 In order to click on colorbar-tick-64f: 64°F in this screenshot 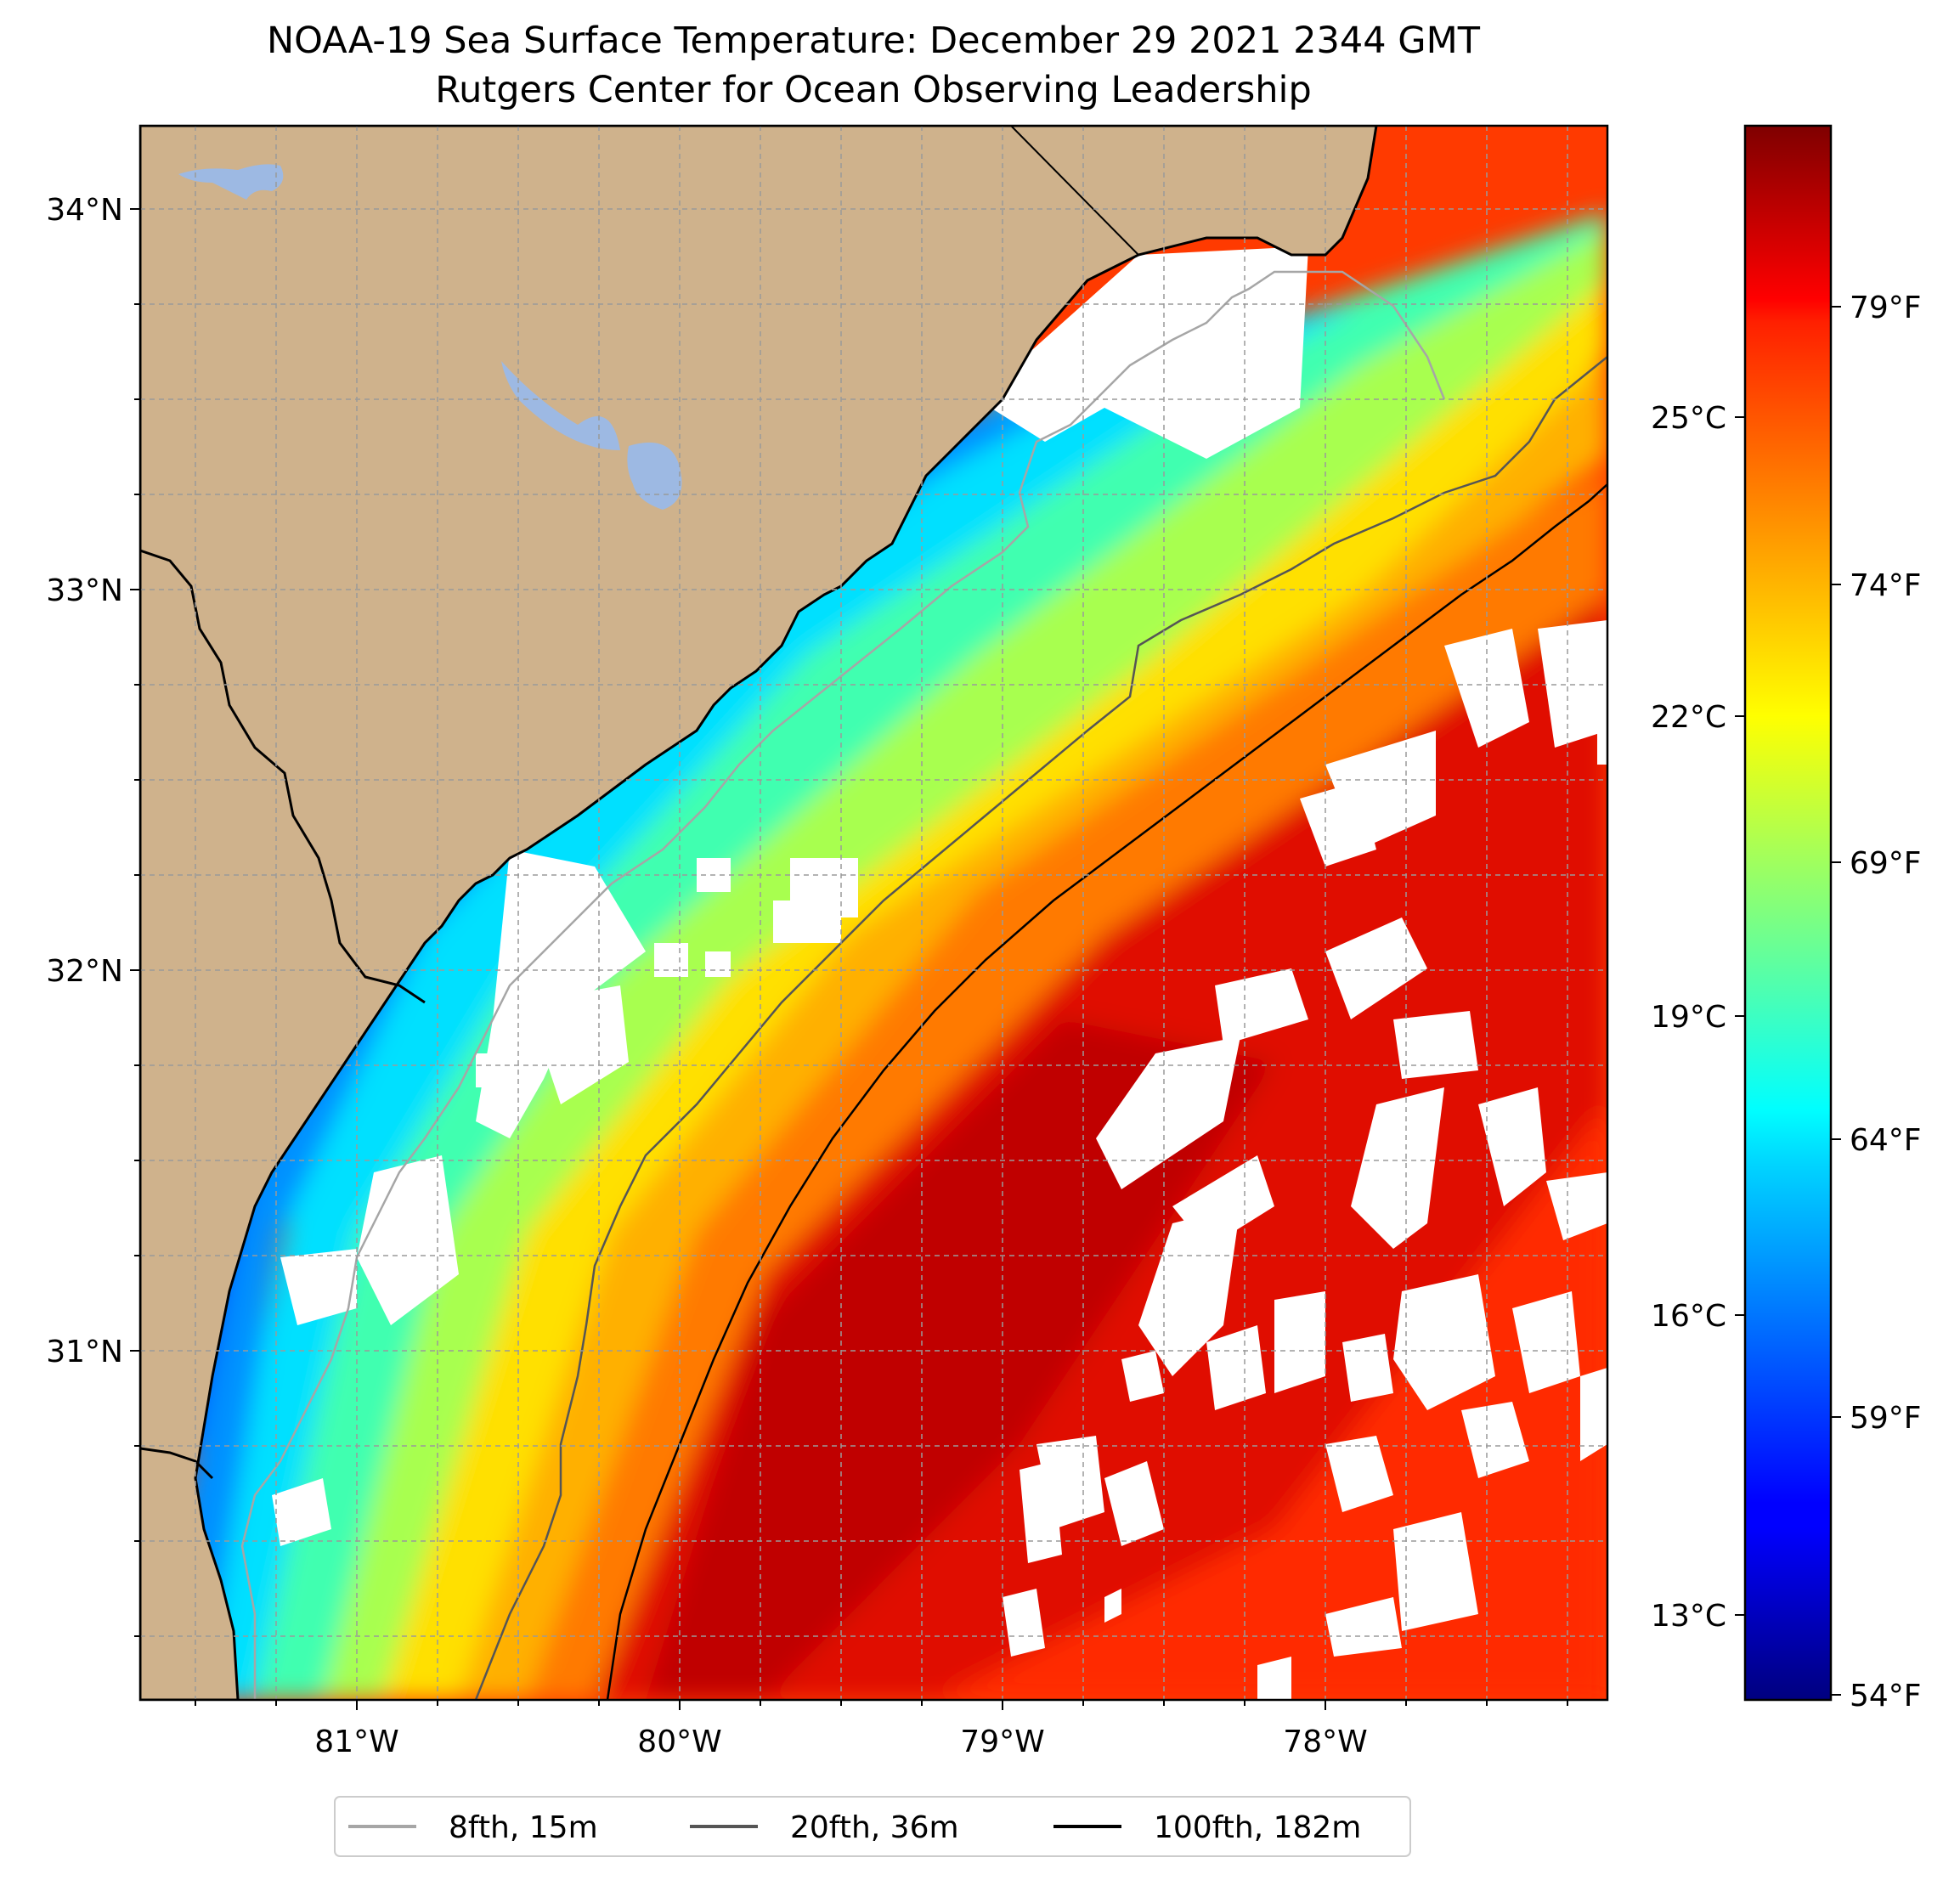, I will do `click(1886, 1141)`.